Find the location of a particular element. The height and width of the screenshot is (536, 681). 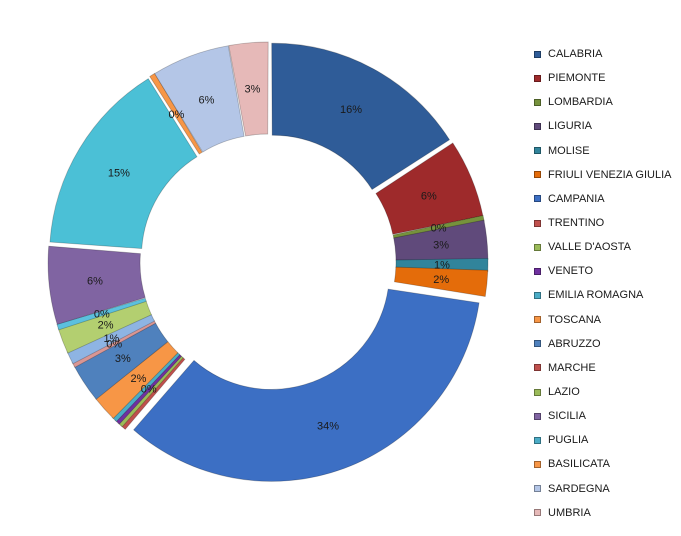

legend-item: LOMBARDIA is located at coordinates (602, 102).